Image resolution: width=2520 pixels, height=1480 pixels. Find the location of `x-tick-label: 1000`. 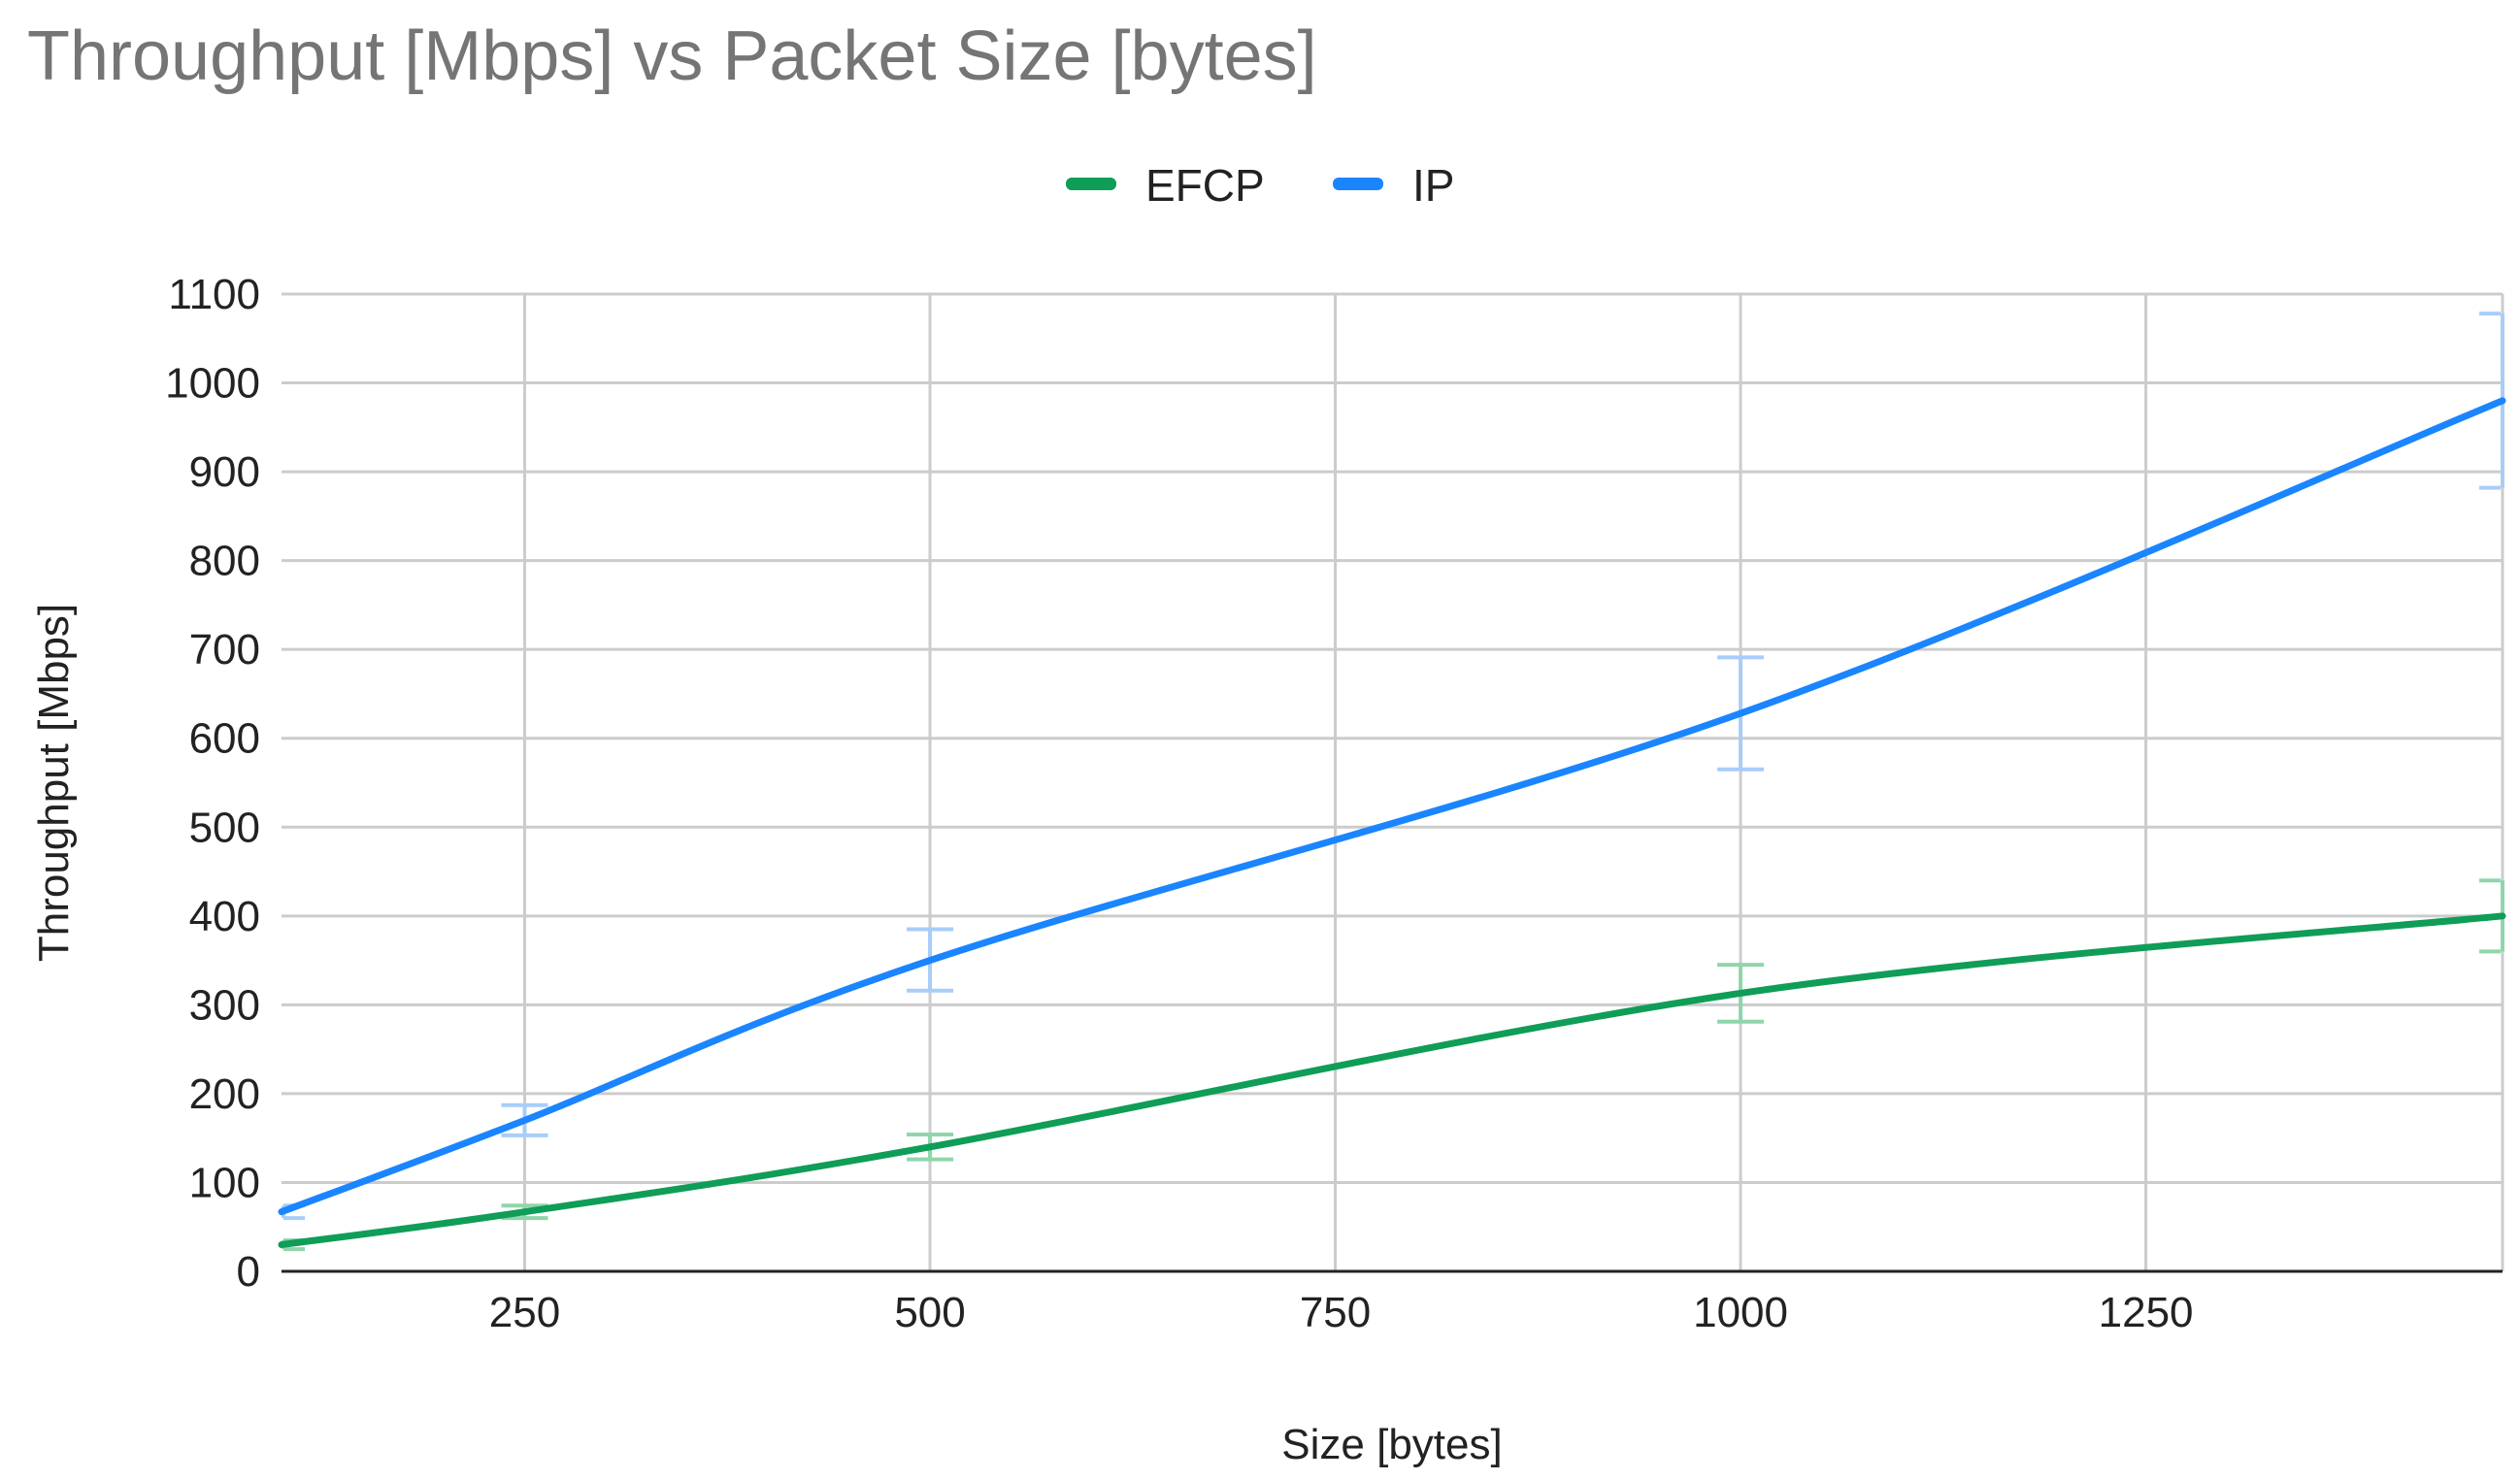

x-tick-label: 1000 is located at coordinates (1740, 1313).